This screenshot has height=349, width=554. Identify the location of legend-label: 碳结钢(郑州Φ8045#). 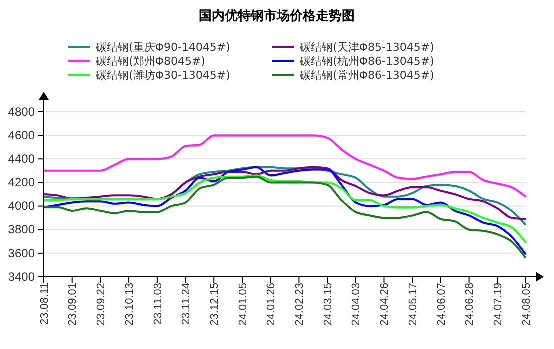
(150, 61).